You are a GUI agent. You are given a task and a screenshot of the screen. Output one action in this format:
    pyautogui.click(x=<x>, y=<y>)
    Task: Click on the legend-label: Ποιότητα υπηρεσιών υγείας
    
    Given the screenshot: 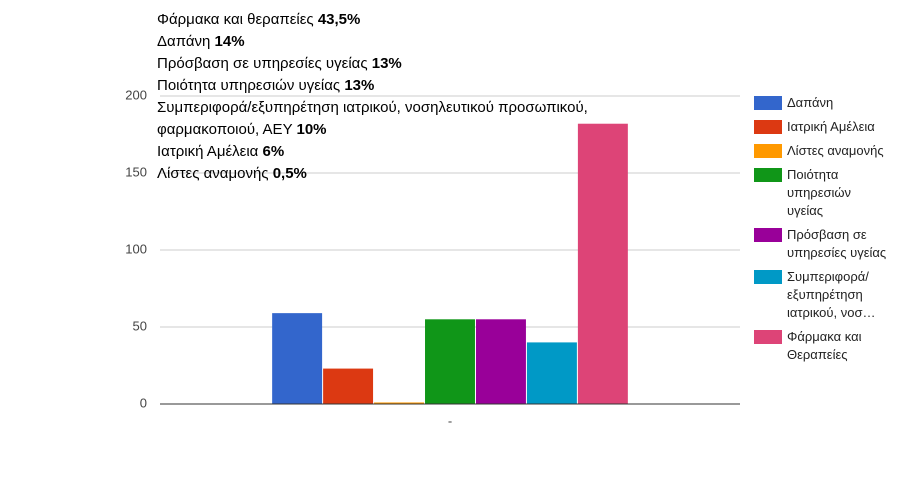 What is the action you would take?
    pyautogui.click(x=819, y=192)
    